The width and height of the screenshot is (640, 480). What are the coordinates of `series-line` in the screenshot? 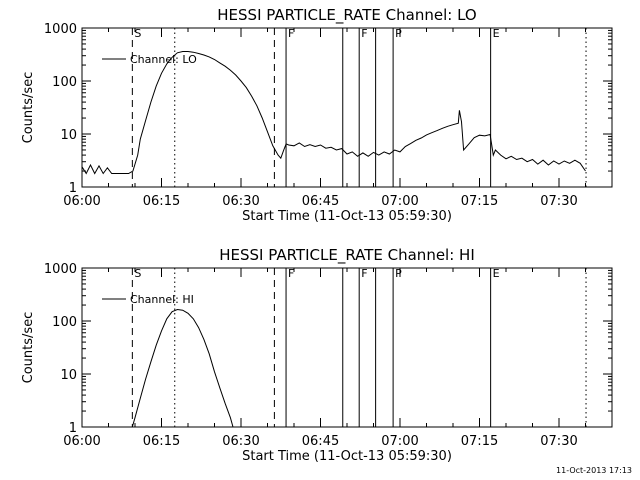 It's located at (182, 368).